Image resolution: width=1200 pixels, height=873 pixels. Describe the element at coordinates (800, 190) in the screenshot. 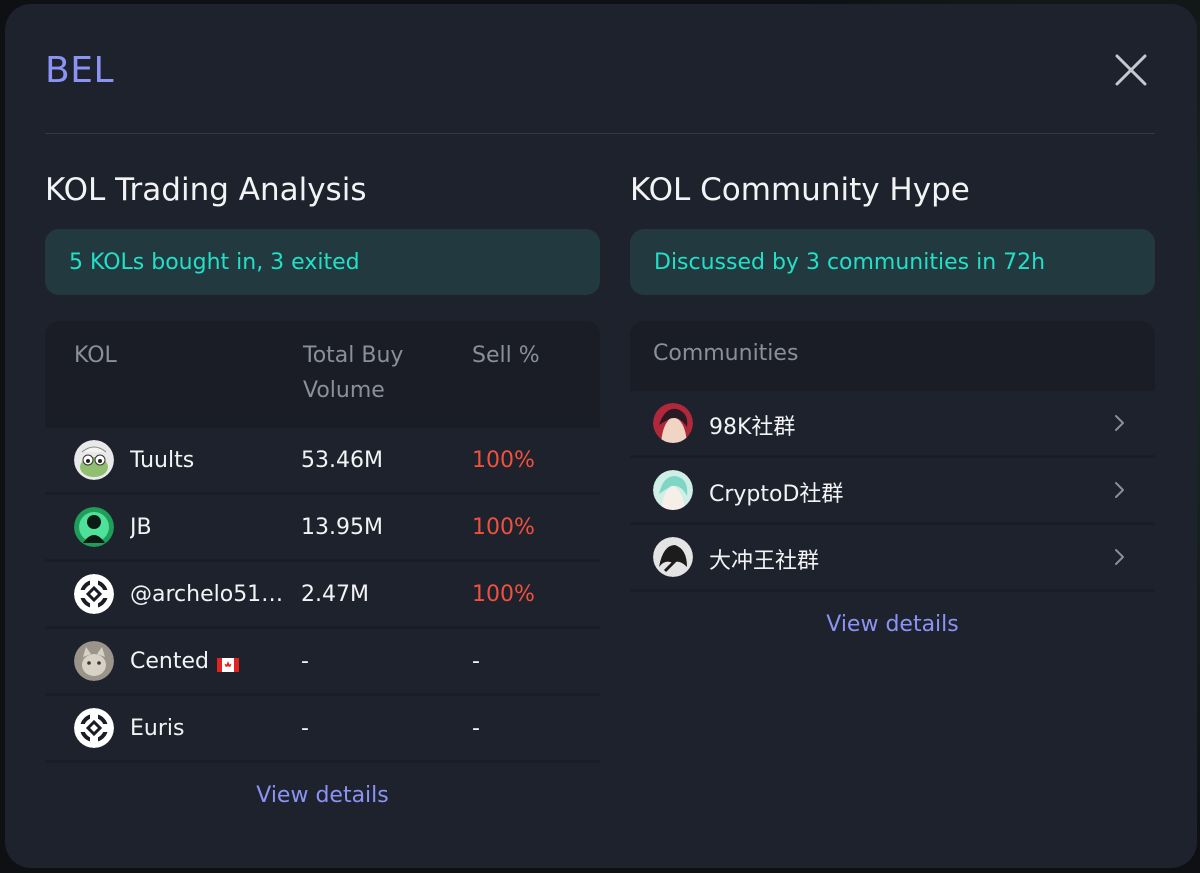

I see `community-section-title: KOL Community Hype` at that location.